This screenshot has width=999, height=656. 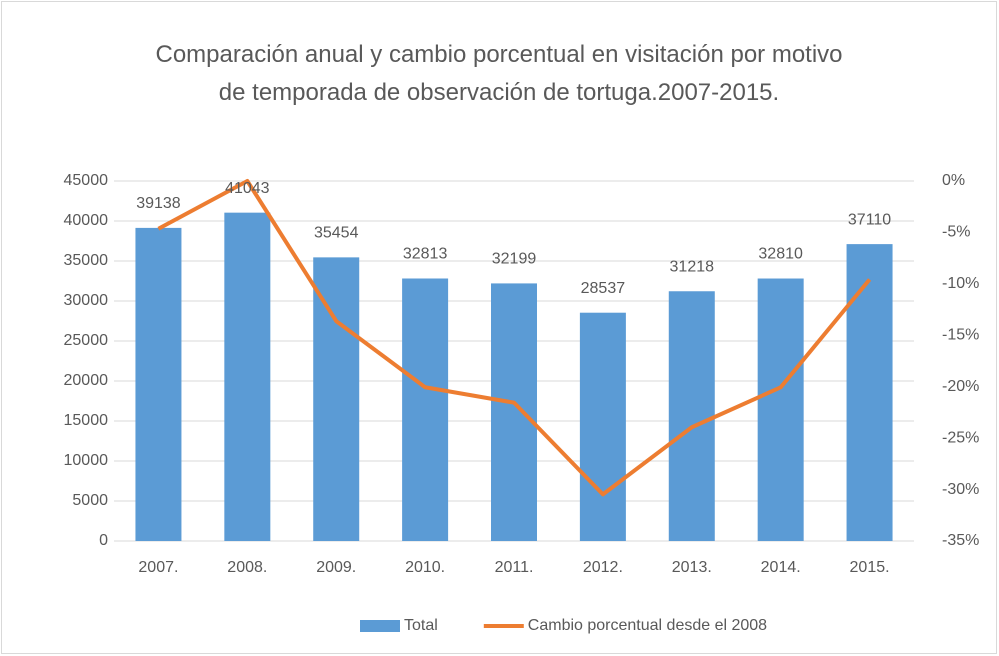 I want to click on y-tick-label: 5000, so click(x=90, y=500).